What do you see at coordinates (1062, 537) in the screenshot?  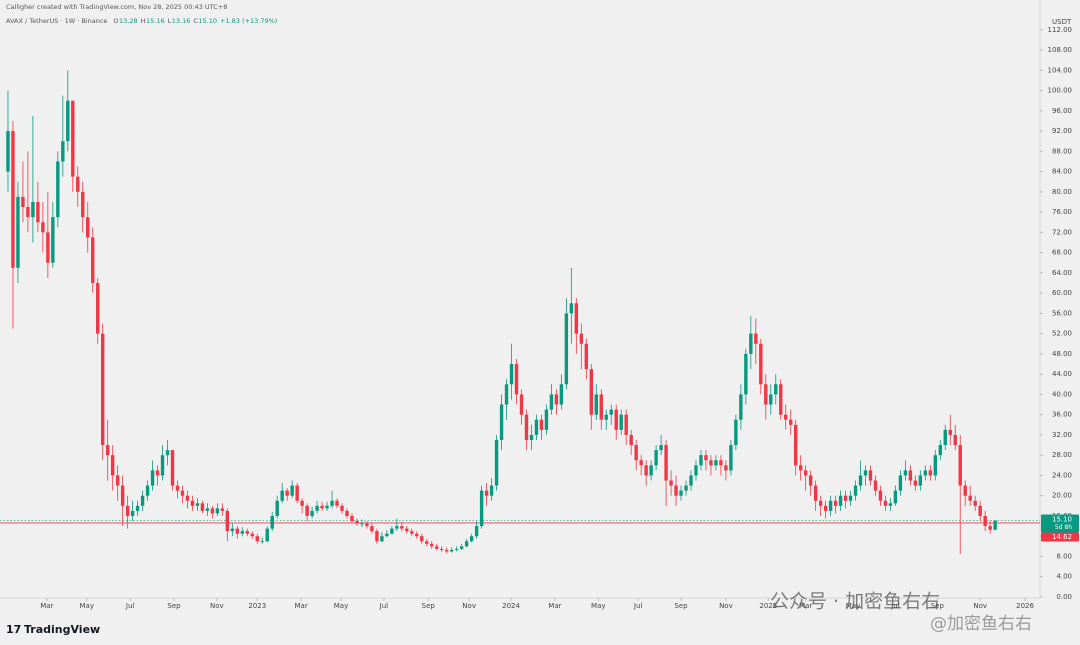 I see `price-line-label: 14.62` at bounding box center [1062, 537].